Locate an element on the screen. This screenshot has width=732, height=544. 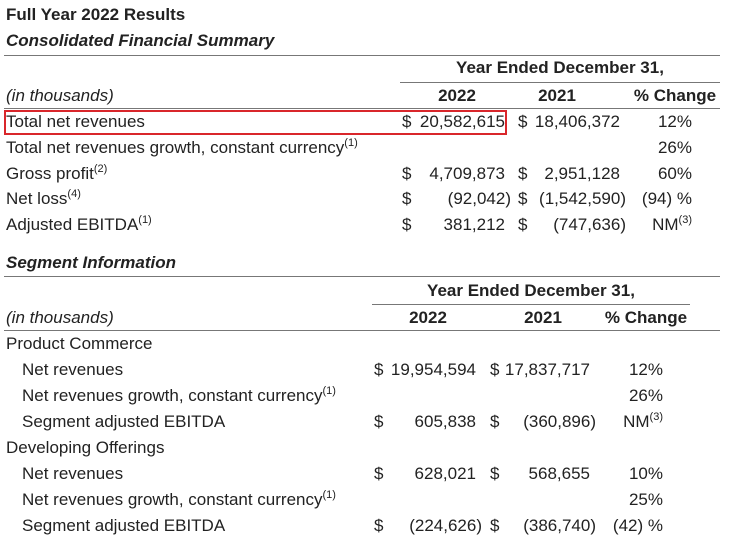
change: 10% is located at coordinates (646, 474).